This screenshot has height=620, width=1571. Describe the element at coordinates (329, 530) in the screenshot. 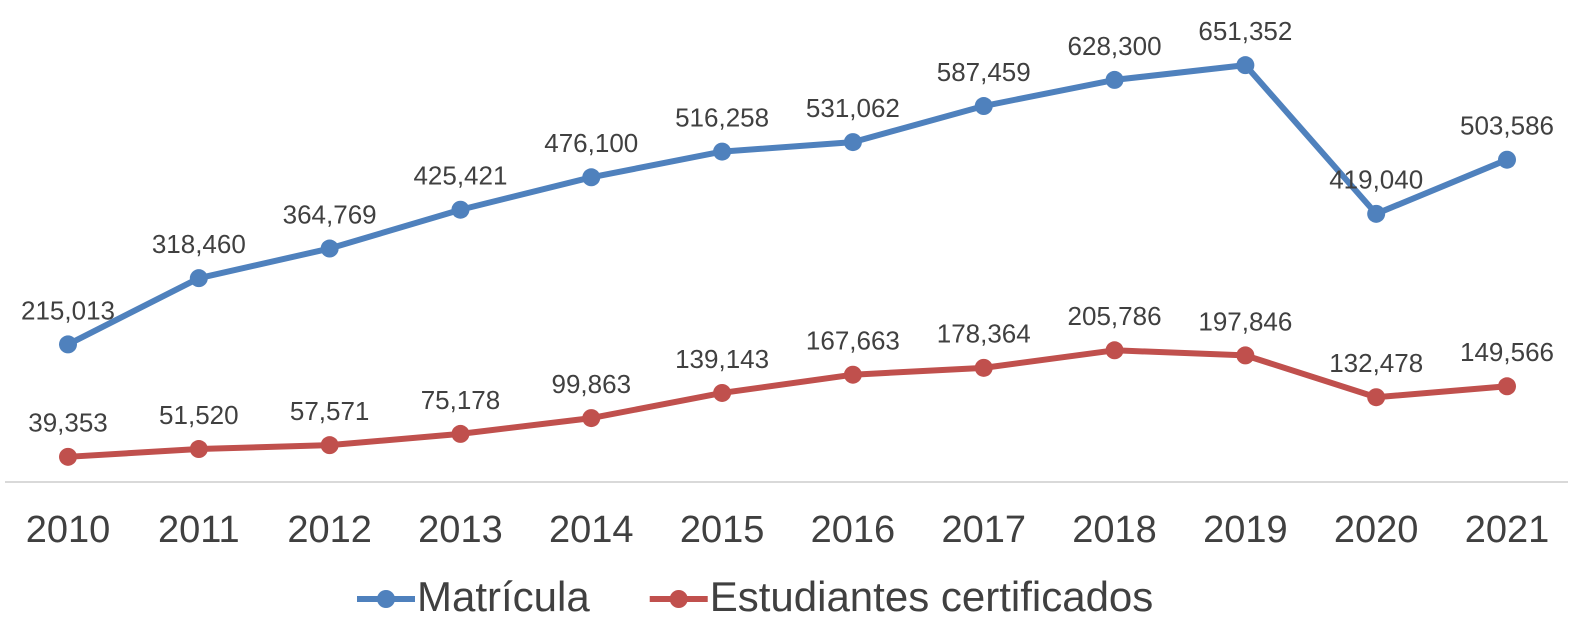

I see `x-tick-label: 2012` at that location.